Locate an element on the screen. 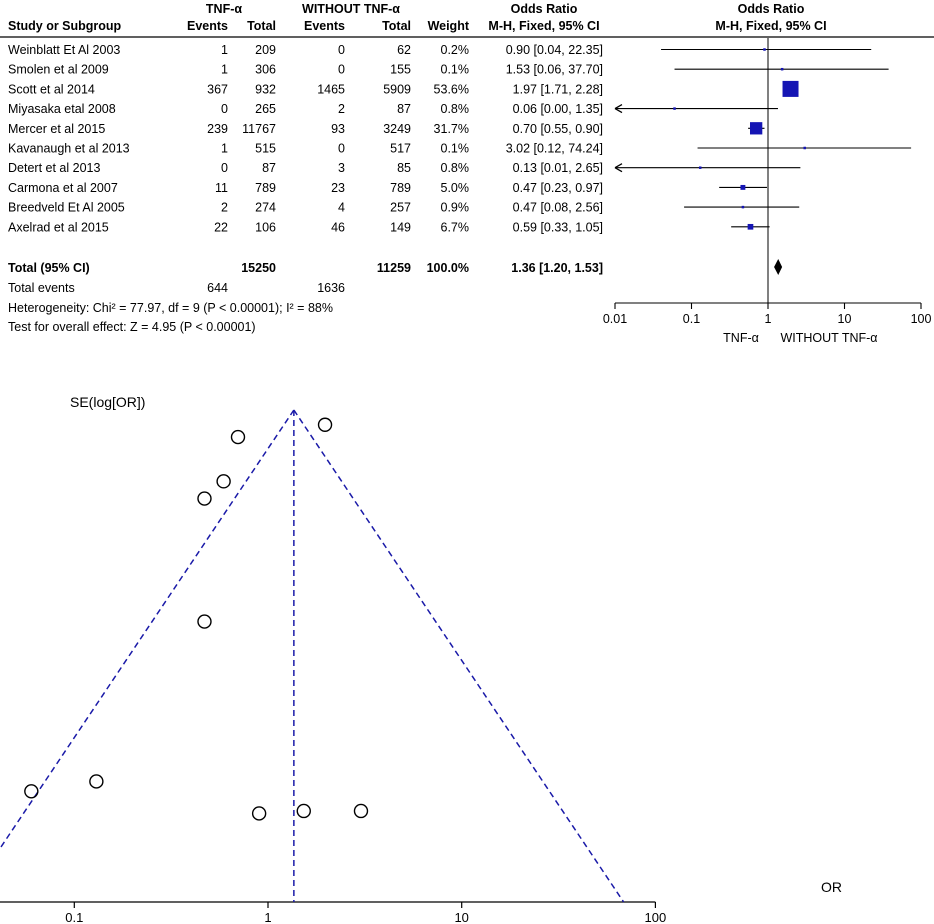 The image size is (934, 924). study-name: Breedveld Et Al 2005 is located at coordinates (66, 208).